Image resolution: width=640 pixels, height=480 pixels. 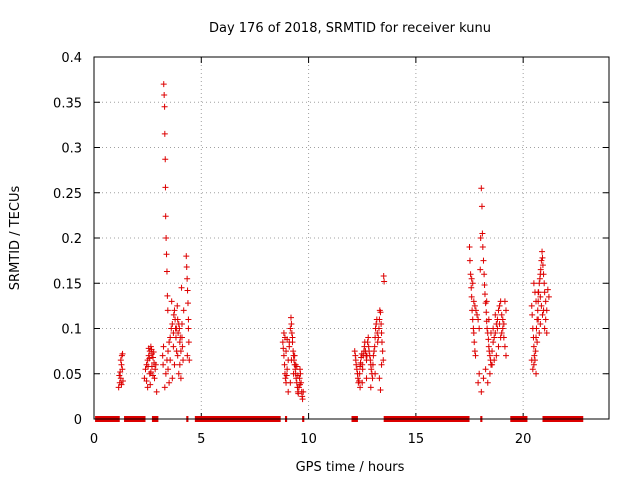 I want to click on x-tick-label: 15, so click(x=416, y=439).